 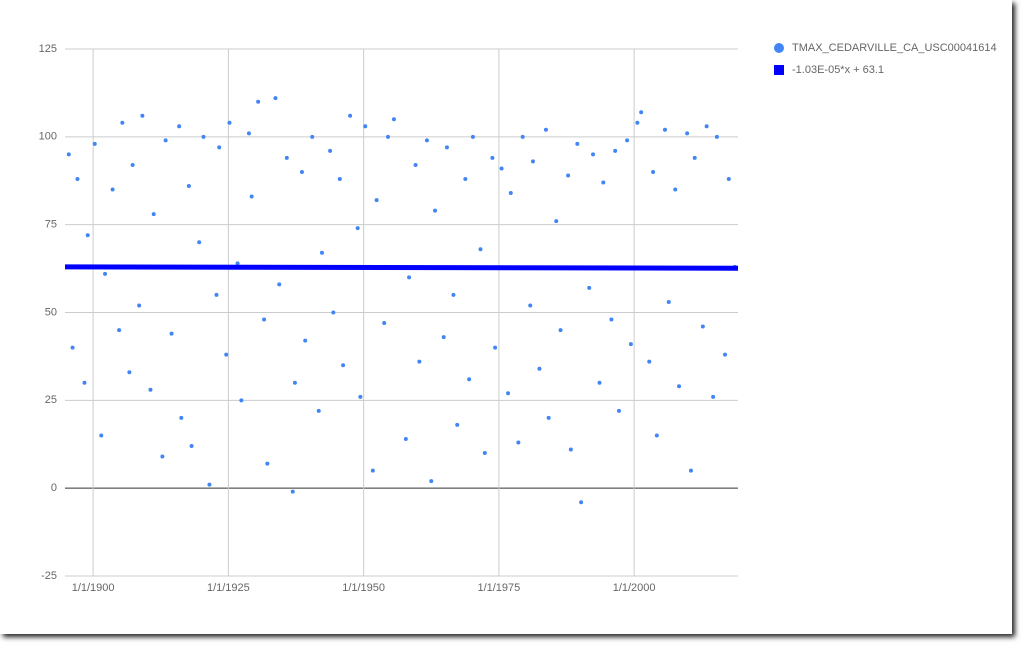 What do you see at coordinates (634, 588) in the screenshot?
I see `x-tick-label: 1/1/2000` at bounding box center [634, 588].